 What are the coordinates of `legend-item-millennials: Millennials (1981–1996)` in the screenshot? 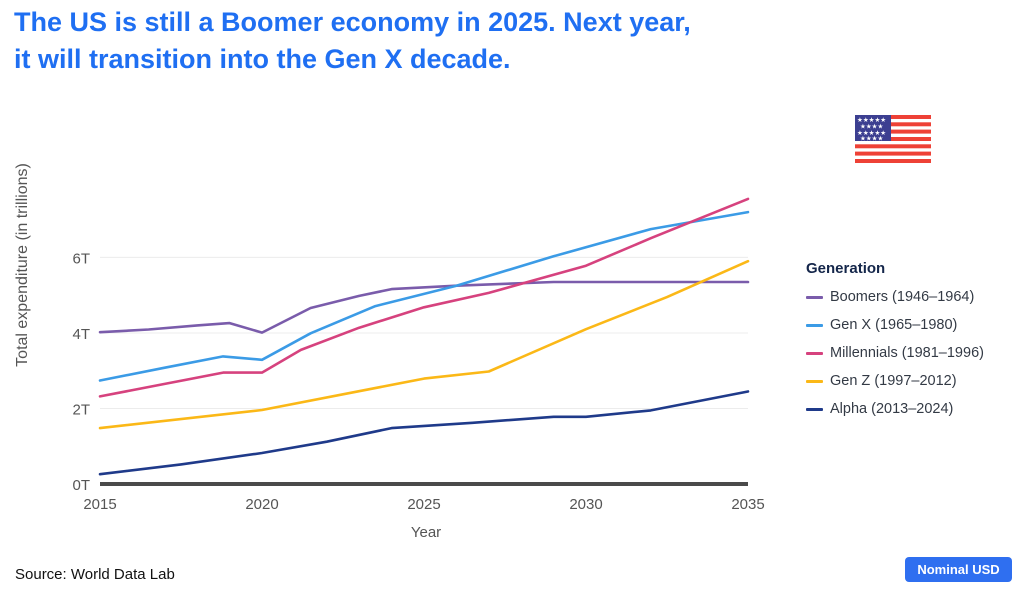 It's located at (895, 353).